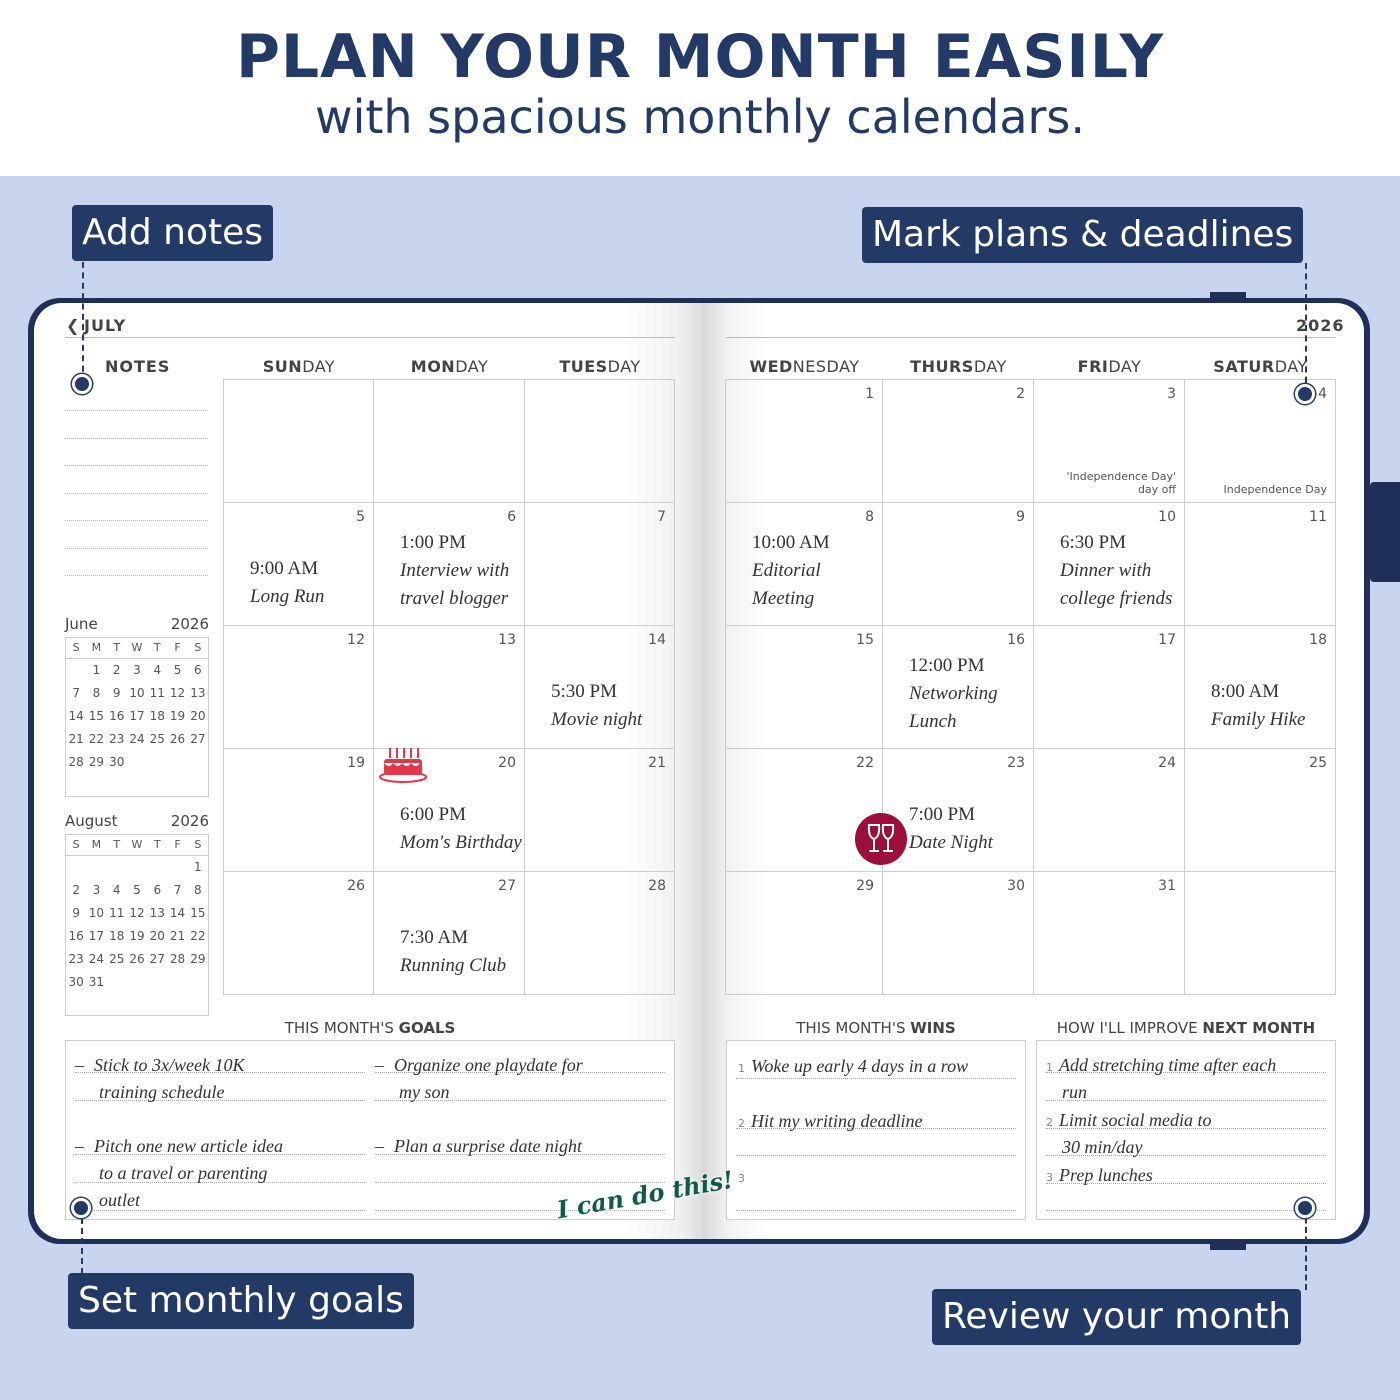  I want to click on heading-text: HOW I'LL IMPROVE, so click(1129, 1028).